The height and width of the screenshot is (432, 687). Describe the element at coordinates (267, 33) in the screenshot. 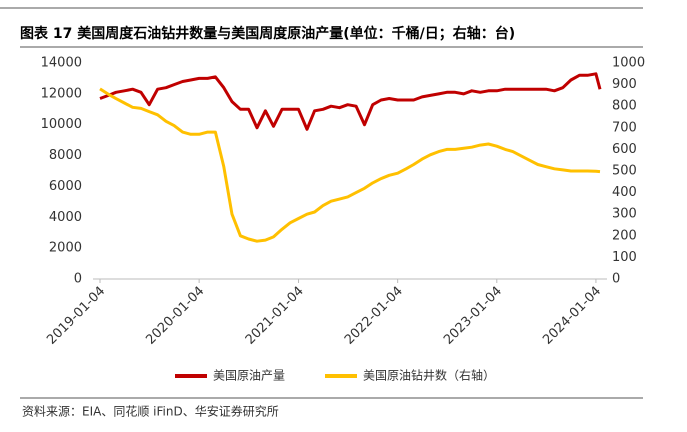

I see `chart-title: 图表 17 美国周度石油钻井数量与美国周度原油产量(单位：千桶/日；右轴：台)` at that location.